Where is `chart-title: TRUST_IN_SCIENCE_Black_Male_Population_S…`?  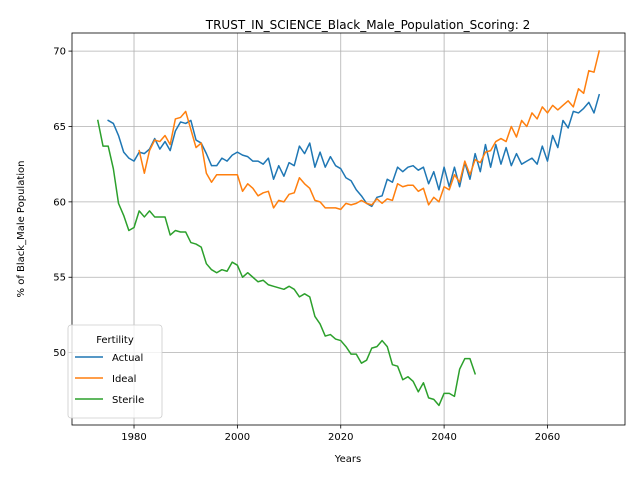 chart-title: TRUST_IN_SCIENCE_Black_Male_Population_S… is located at coordinates (367, 25).